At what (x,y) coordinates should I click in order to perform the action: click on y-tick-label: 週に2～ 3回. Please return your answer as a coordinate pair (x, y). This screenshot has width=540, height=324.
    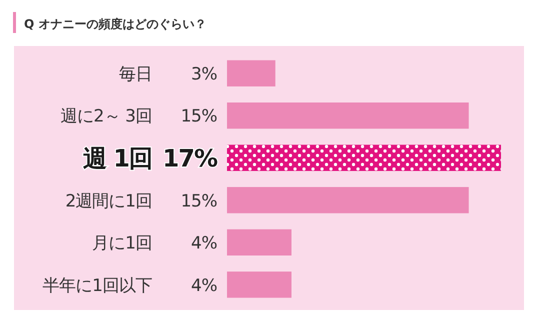
    Looking at the image, I should click on (106, 116).